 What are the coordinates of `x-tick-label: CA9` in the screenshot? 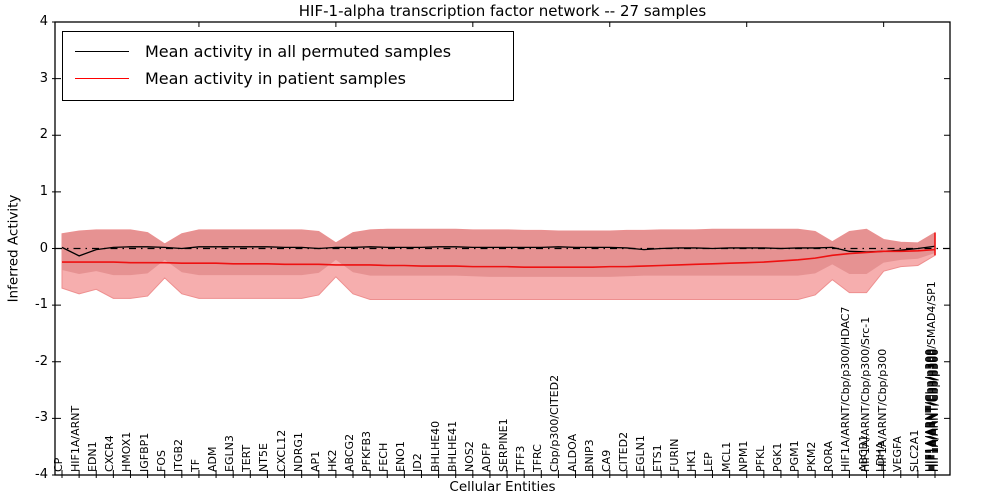 It's located at (606, 460).